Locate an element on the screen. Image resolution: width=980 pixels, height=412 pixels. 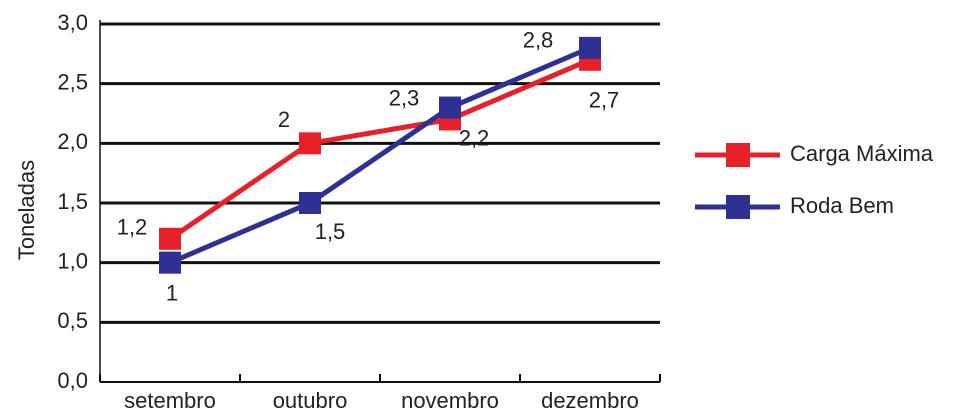
data-label: 1 is located at coordinates (172, 292).